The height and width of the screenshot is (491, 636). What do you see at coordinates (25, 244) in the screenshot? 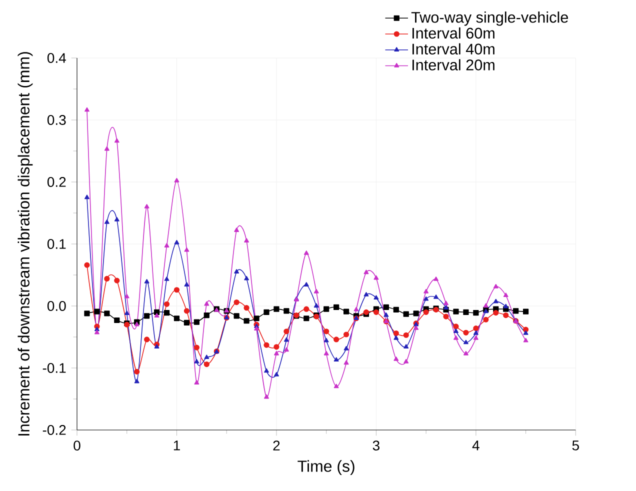
I see `y-axis-title: Increment of downstream vibration displacement (mm)` at bounding box center [25, 244].